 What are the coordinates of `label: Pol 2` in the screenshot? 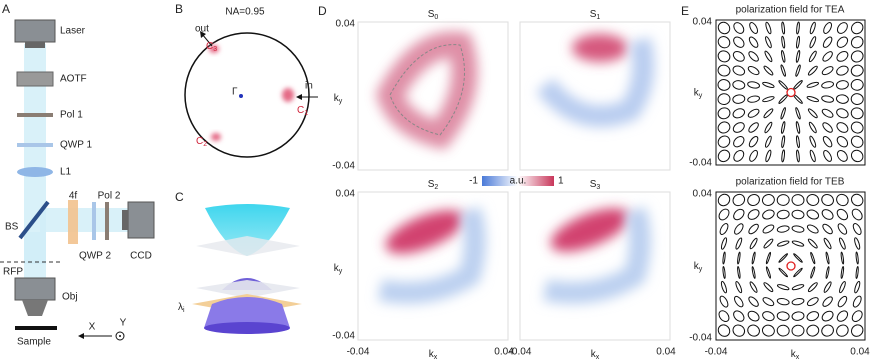 It's located at (109, 196).